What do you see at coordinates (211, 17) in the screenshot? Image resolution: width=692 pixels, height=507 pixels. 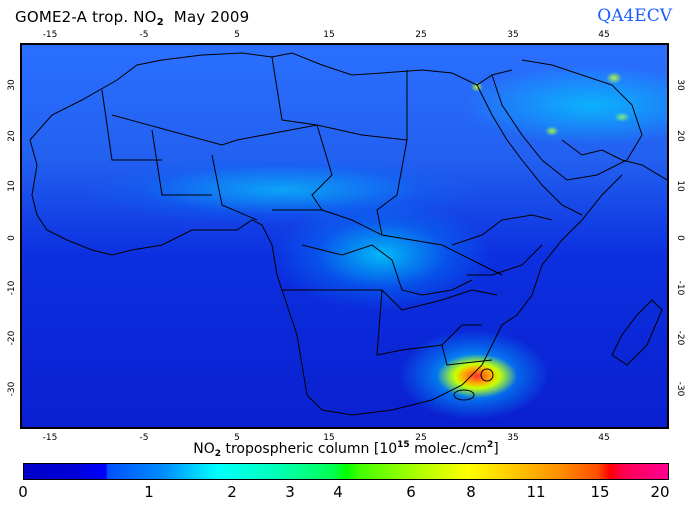 I see `title-date: May 2009` at bounding box center [211, 17].